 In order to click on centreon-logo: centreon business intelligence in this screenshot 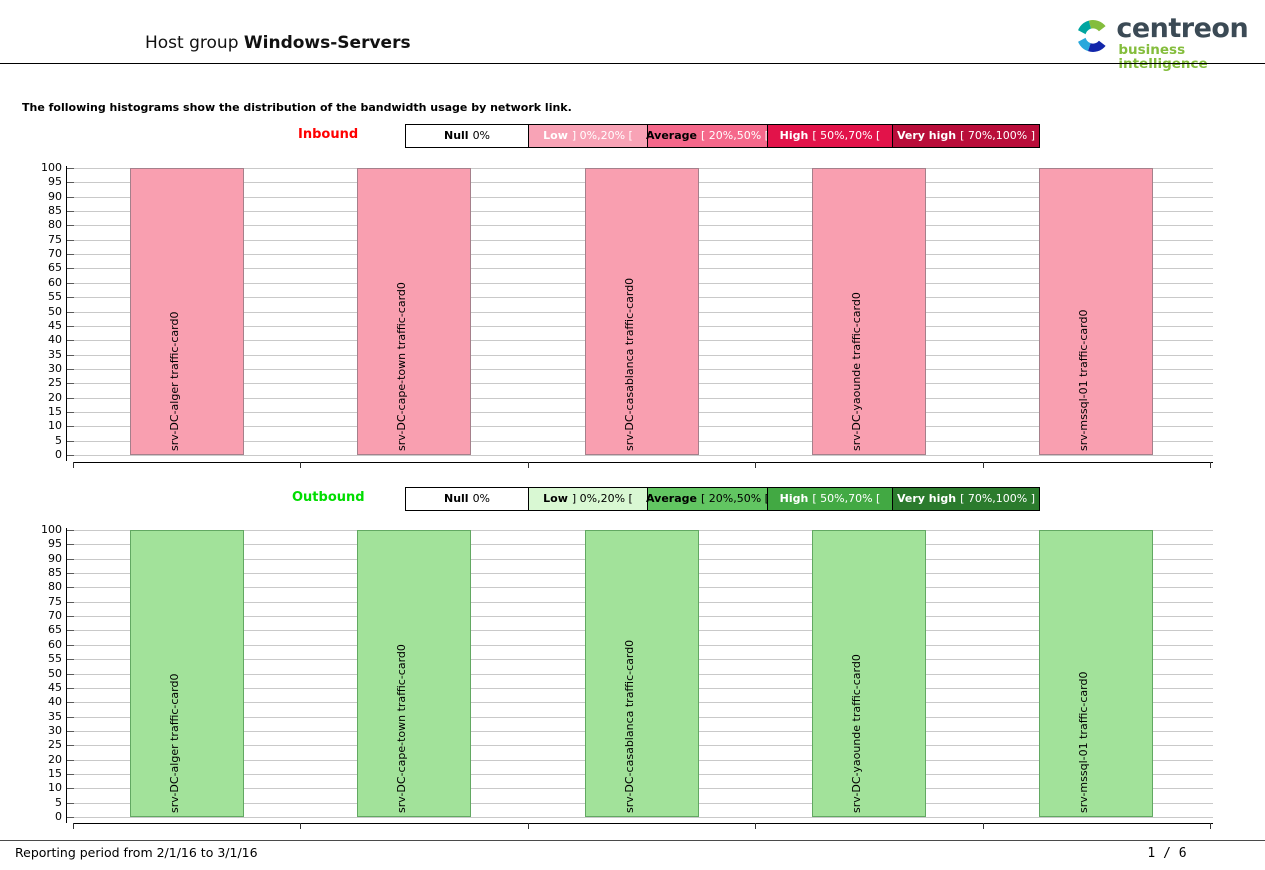, I will do `click(1169, 43)`.